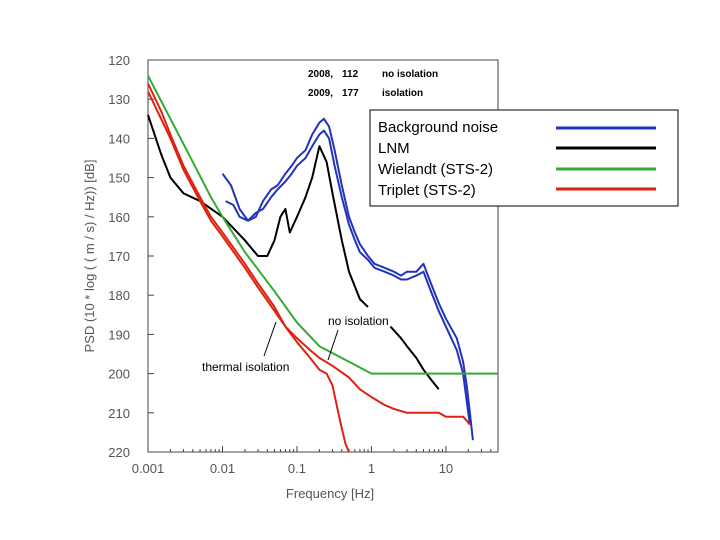  What do you see at coordinates (350, 74) in the screenshot?
I see `header-legend-count-1: 112` at bounding box center [350, 74].